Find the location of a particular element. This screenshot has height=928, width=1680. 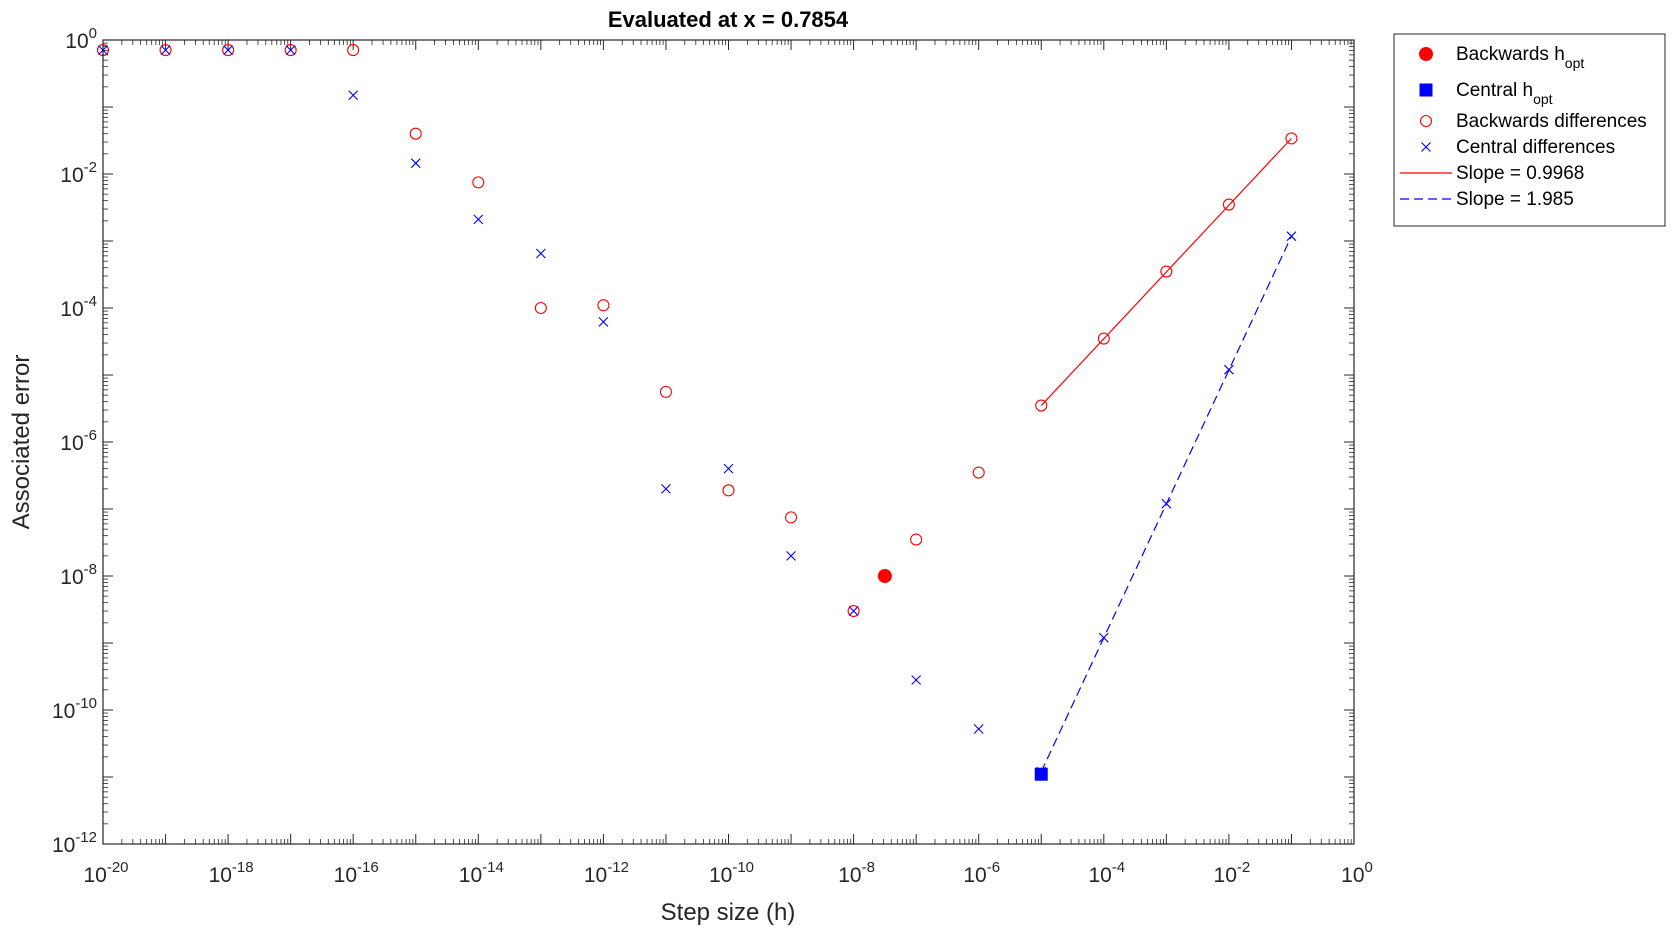

x-tick-label: 10⁻¹² is located at coordinates (606, 873).